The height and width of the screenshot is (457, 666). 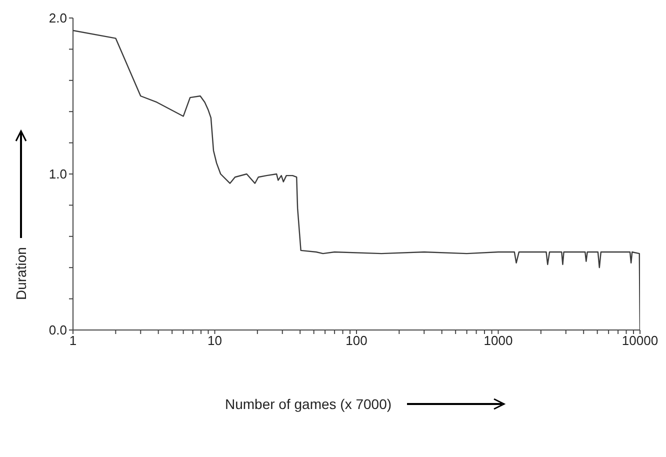 I want to click on x-tick-label: 10000, so click(x=640, y=340).